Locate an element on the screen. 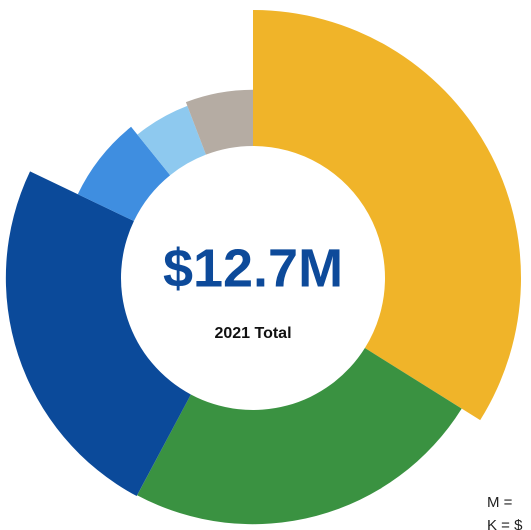 This screenshot has width=531, height=530. note: M = is located at coordinates (500, 502).